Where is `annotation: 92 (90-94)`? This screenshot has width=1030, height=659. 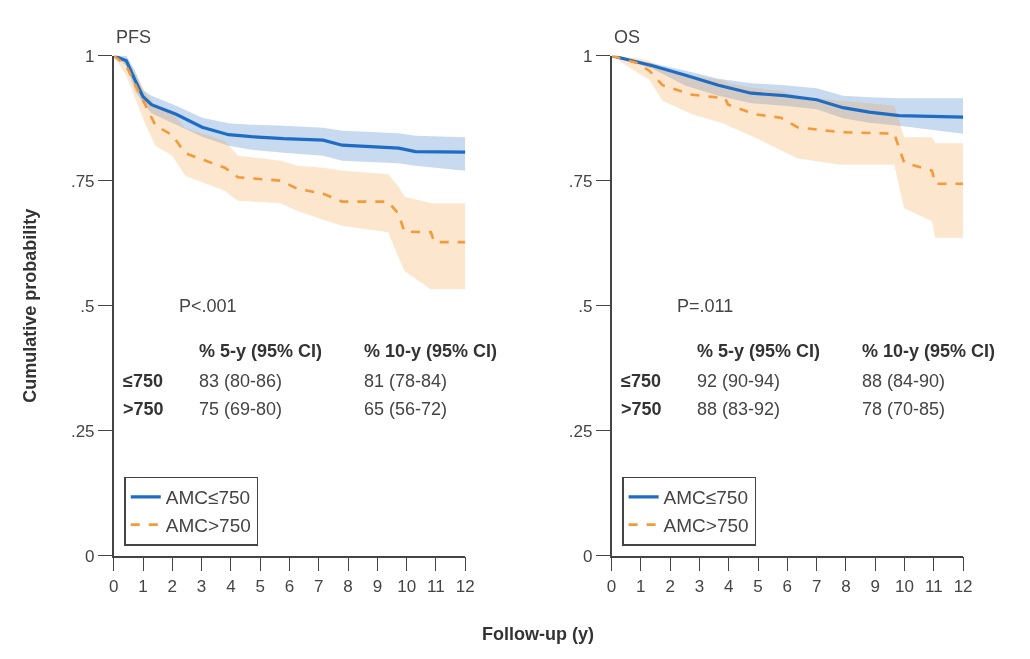 annotation: 92 (90-94) is located at coordinates (739, 381).